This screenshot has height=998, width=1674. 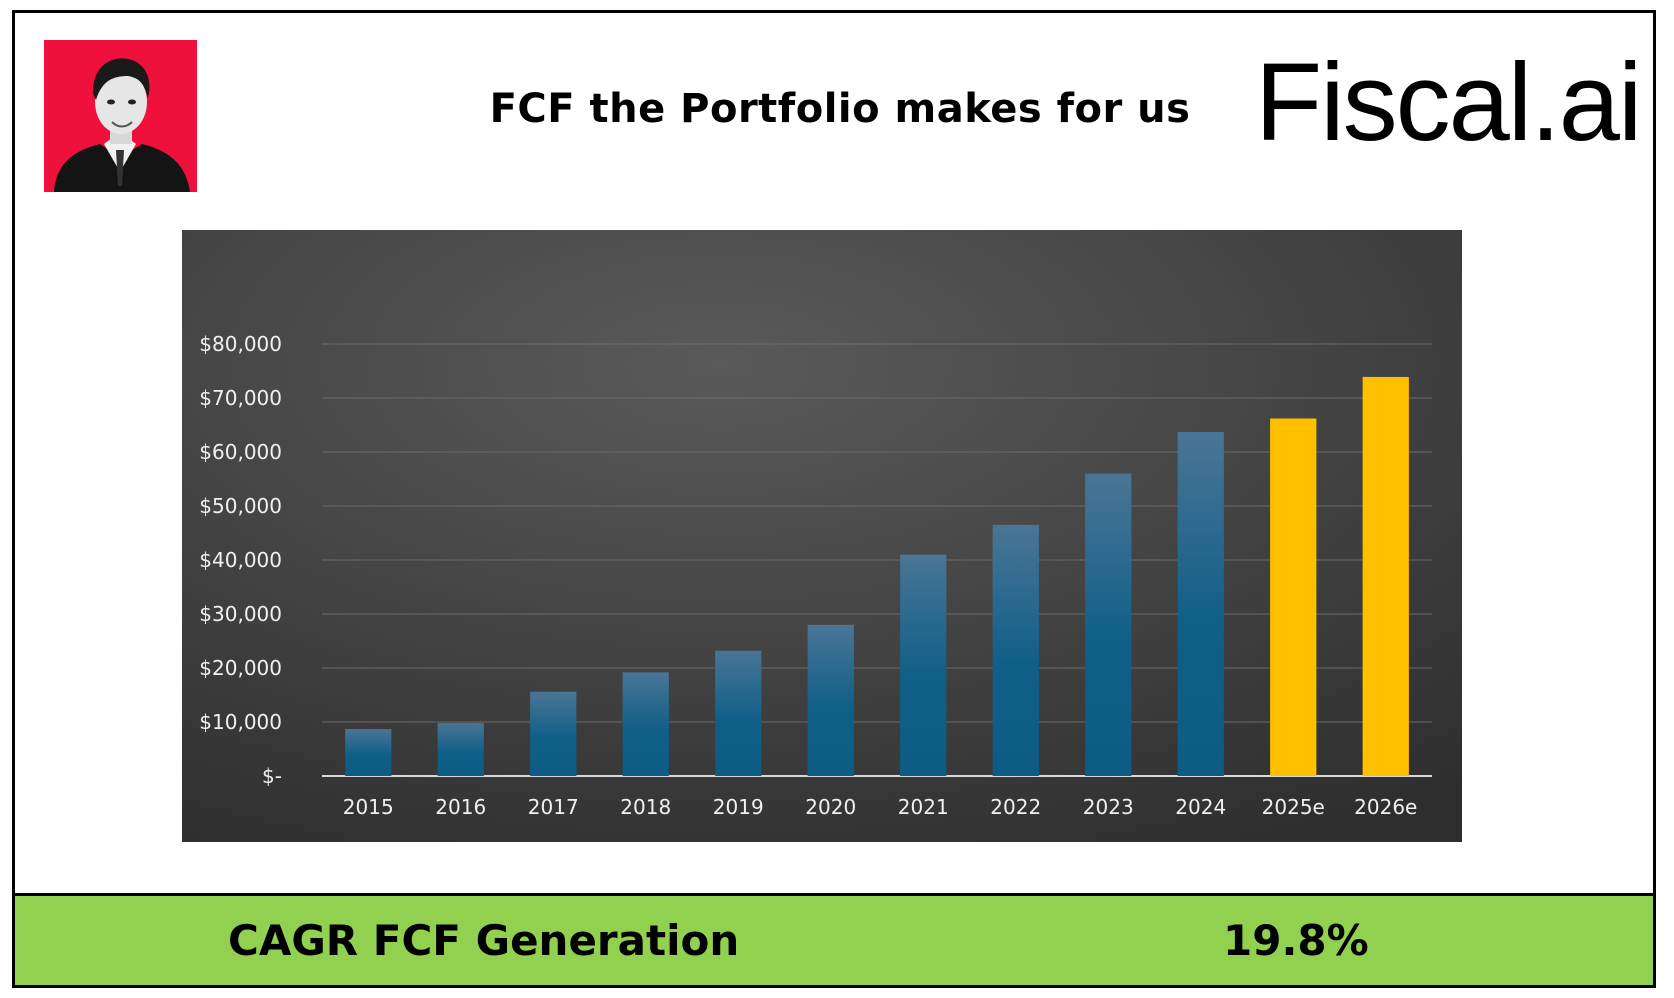 What do you see at coordinates (240, 668) in the screenshot?
I see `y-tick-label: $20,000` at bounding box center [240, 668].